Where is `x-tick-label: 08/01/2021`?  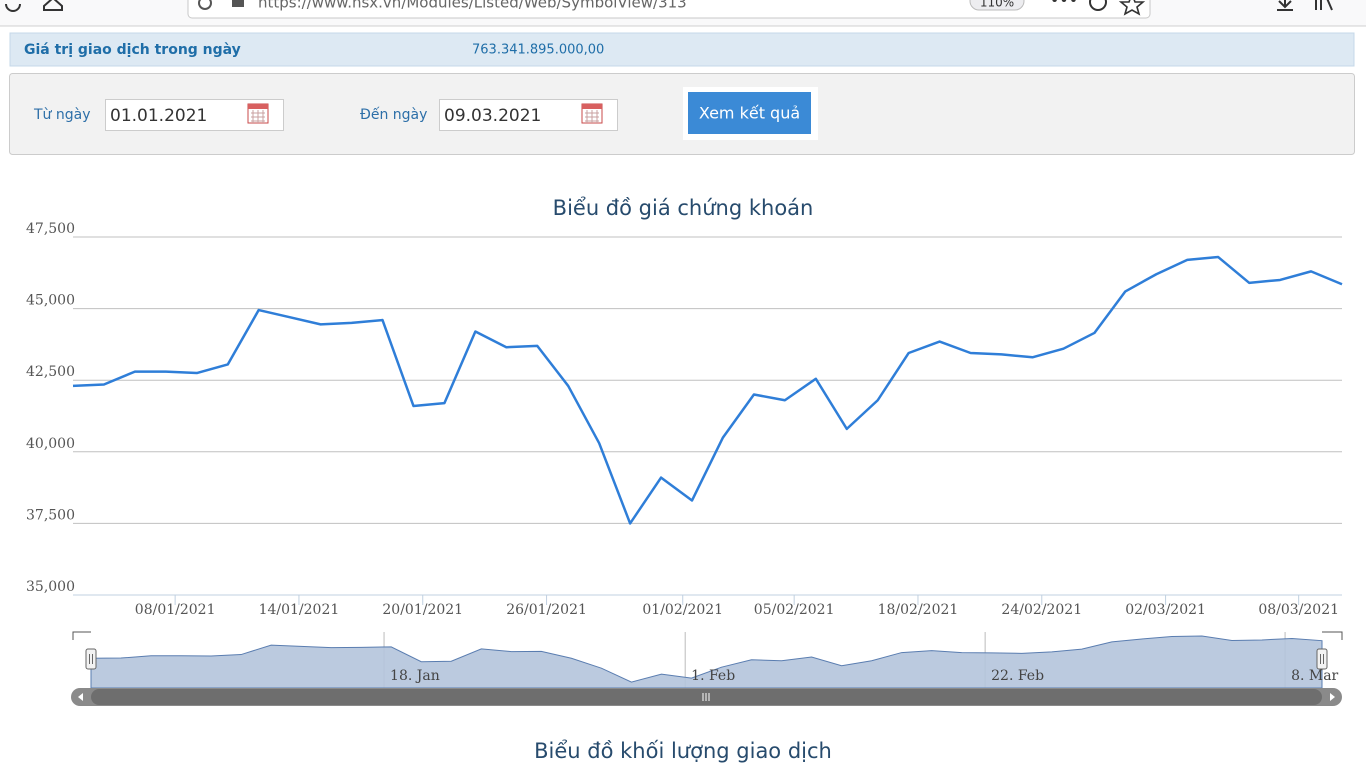 x-tick-label: 08/01/2021 is located at coordinates (175, 610).